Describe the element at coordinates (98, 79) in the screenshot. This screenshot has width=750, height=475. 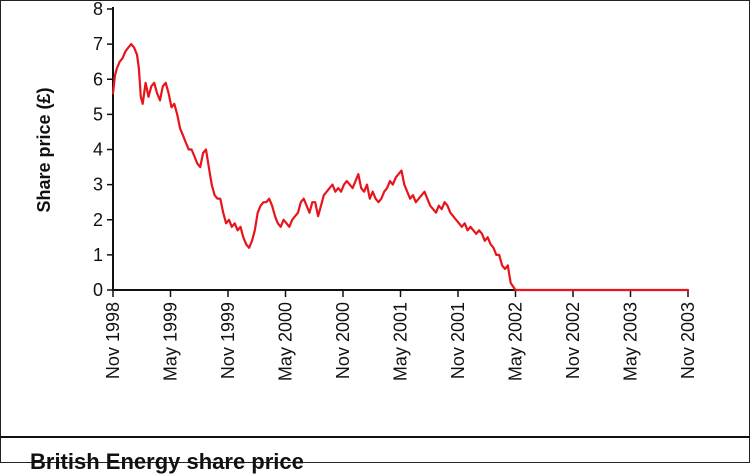
I see `y-tick-label: 6` at that location.